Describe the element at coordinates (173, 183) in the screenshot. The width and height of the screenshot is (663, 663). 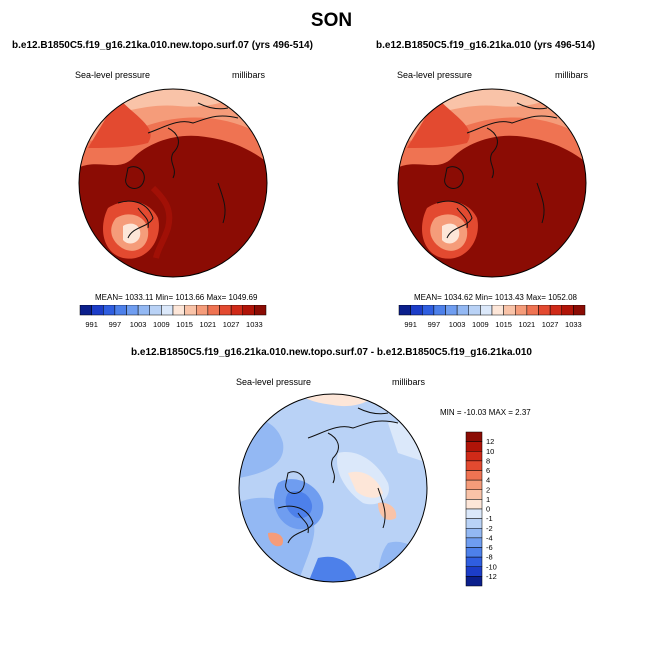
I see `map-top-left` at that location.